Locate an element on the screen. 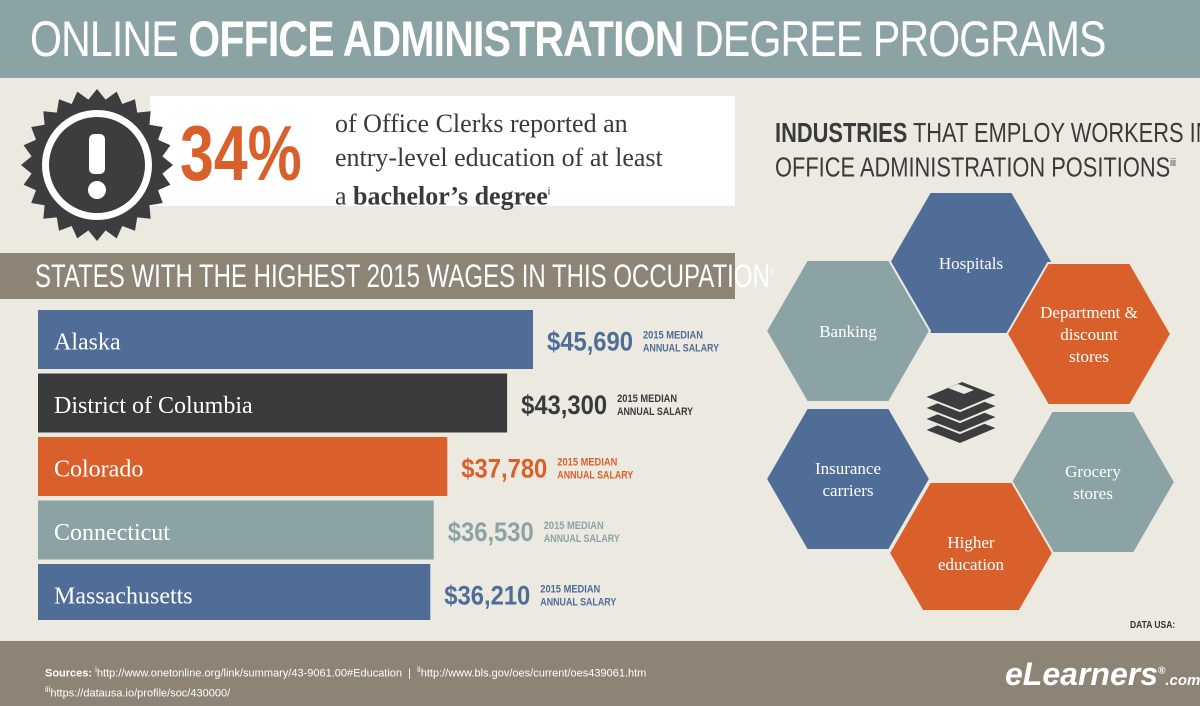 The height and width of the screenshot is (706, 1200). industry-label: discount is located at coordinates (1089, 334).